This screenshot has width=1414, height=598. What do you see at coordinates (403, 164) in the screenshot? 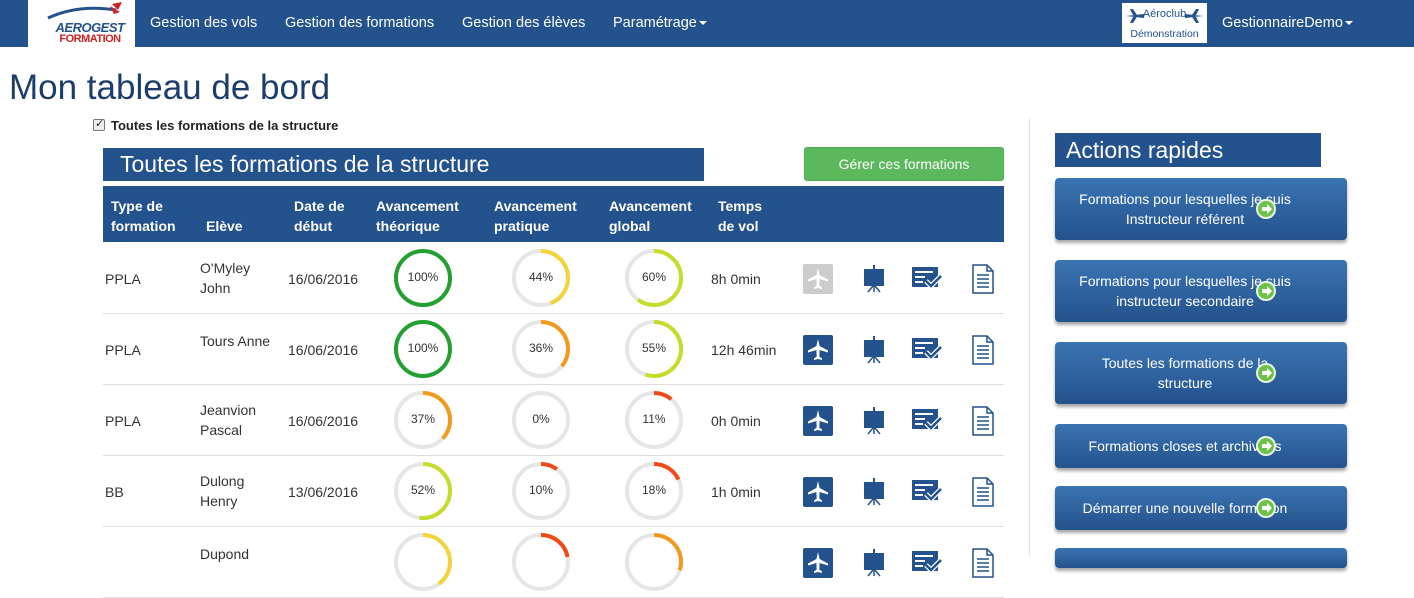
I see `section-title: Toutes les formations de la structure` at bounding box center [403, 164].